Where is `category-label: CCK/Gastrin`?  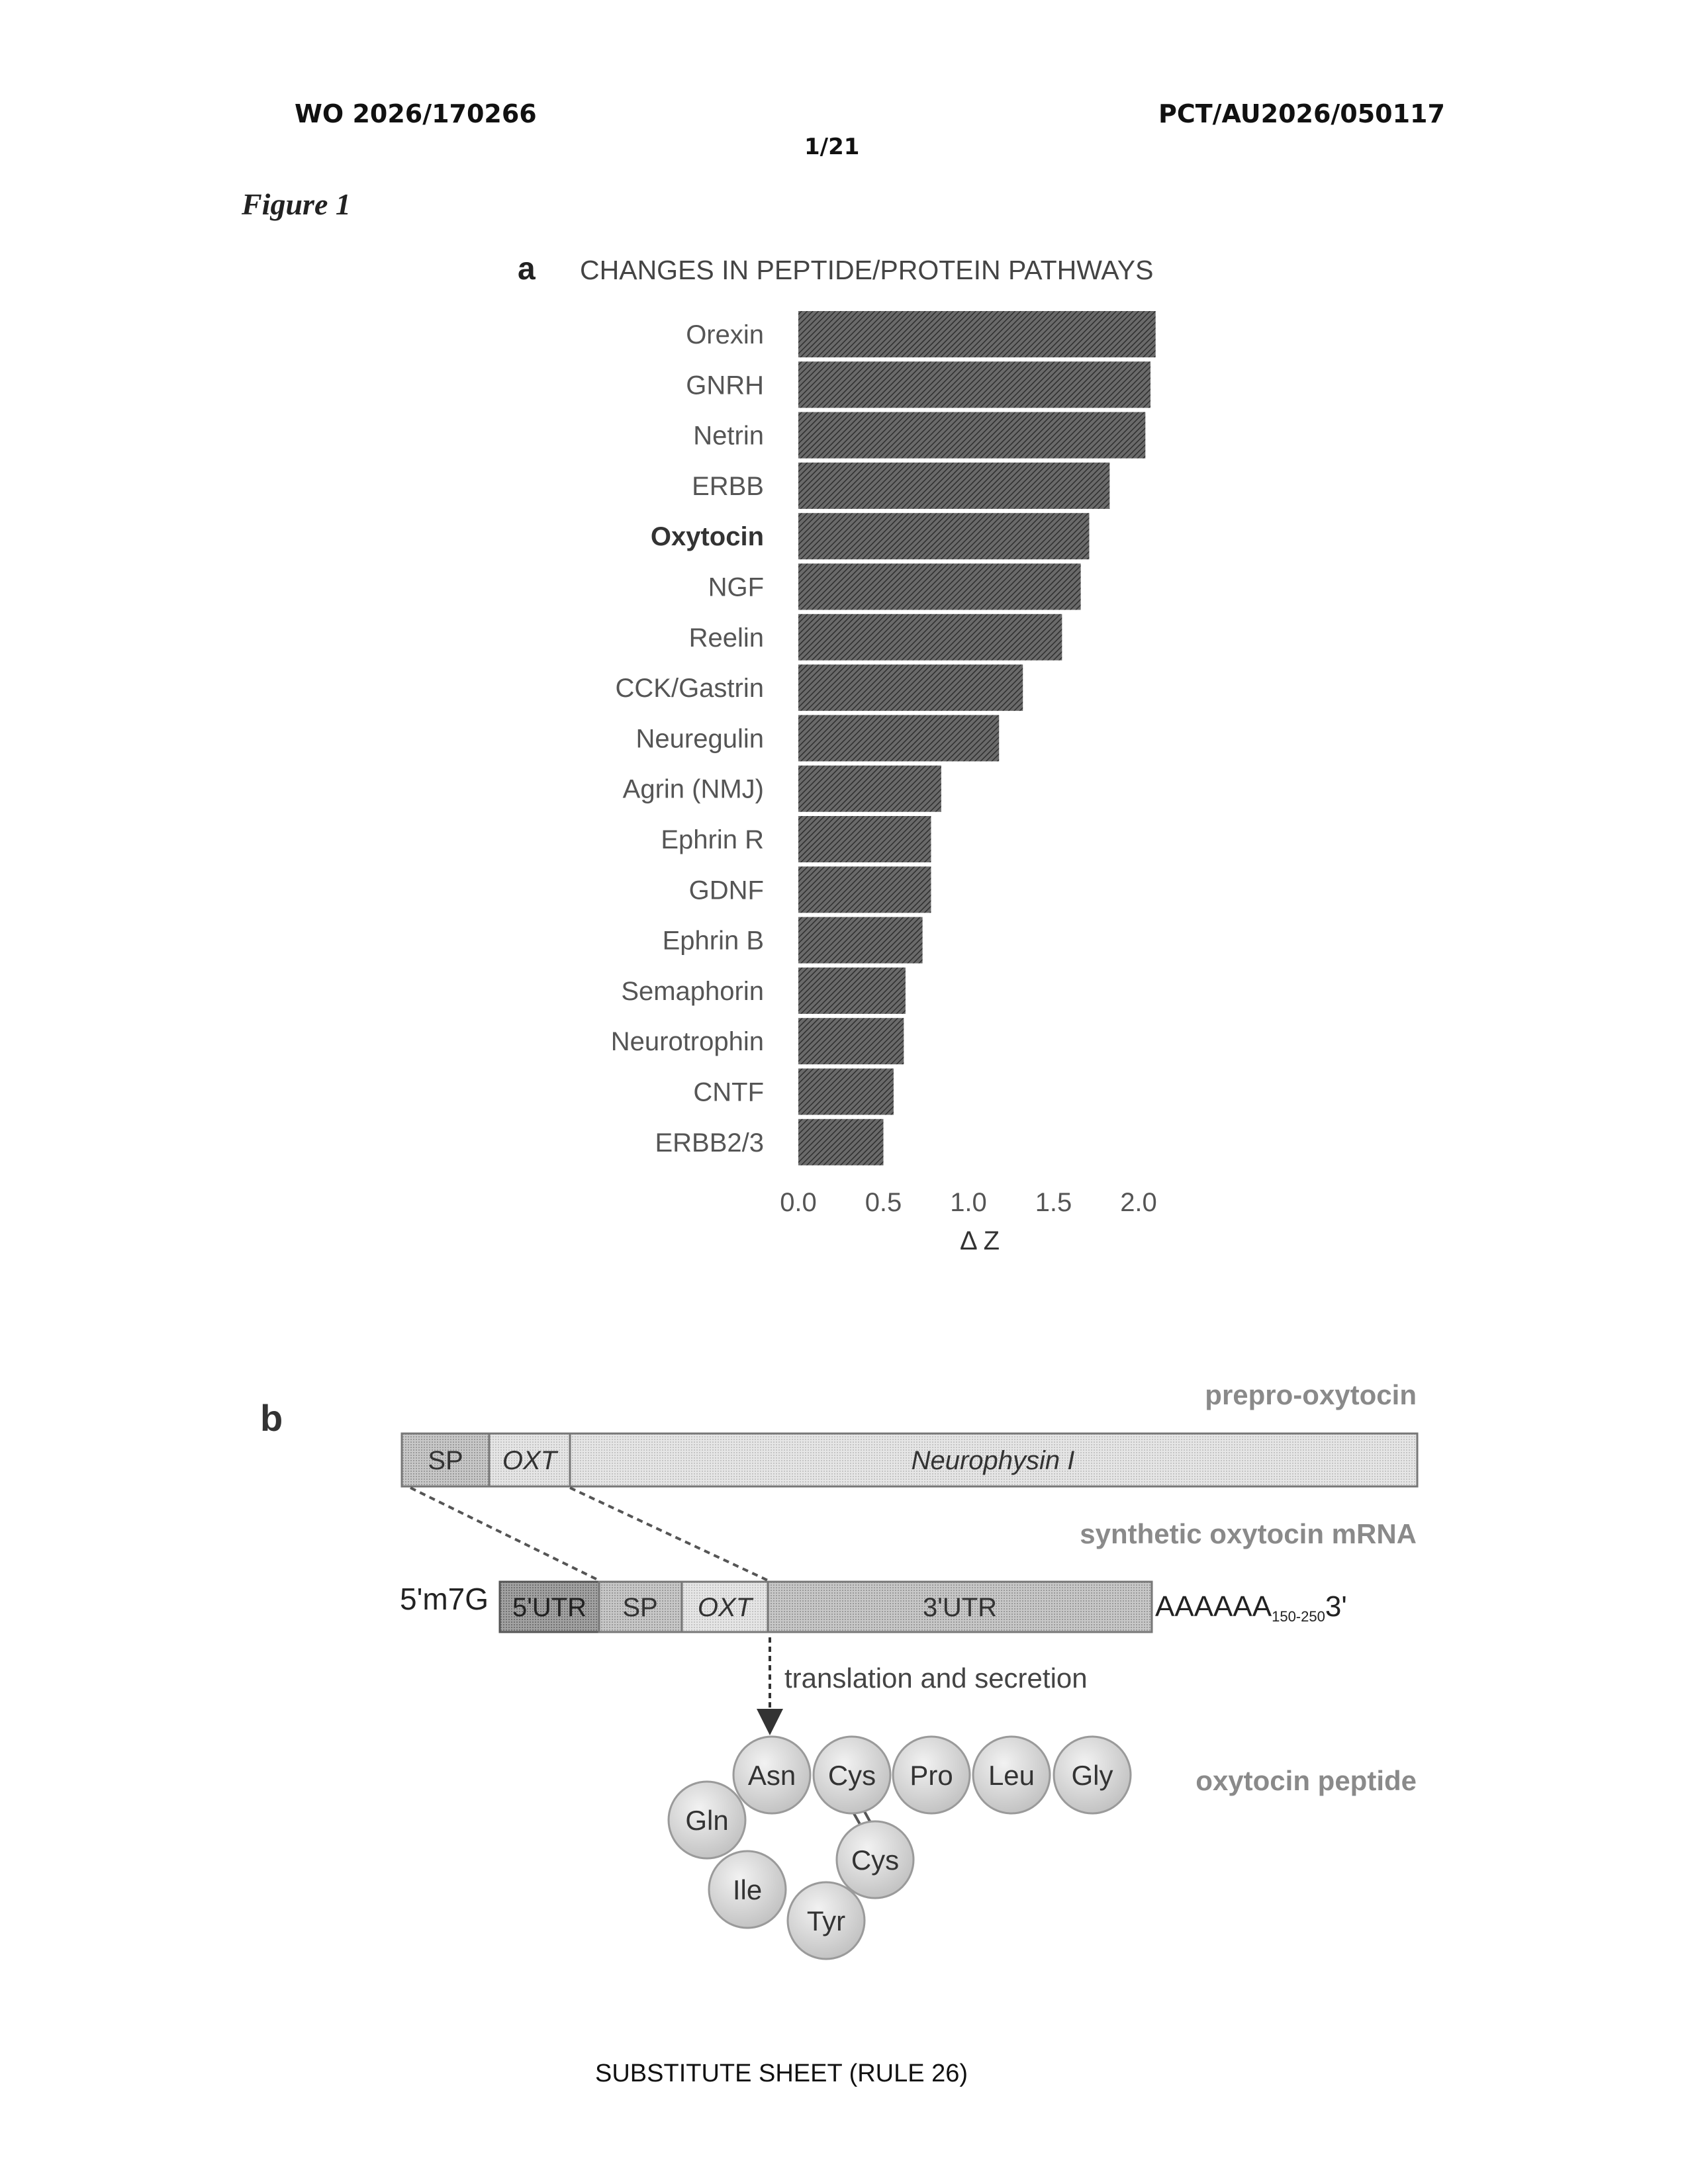 category-label: CCK/Gastrin is located at coordinates (690, 688).